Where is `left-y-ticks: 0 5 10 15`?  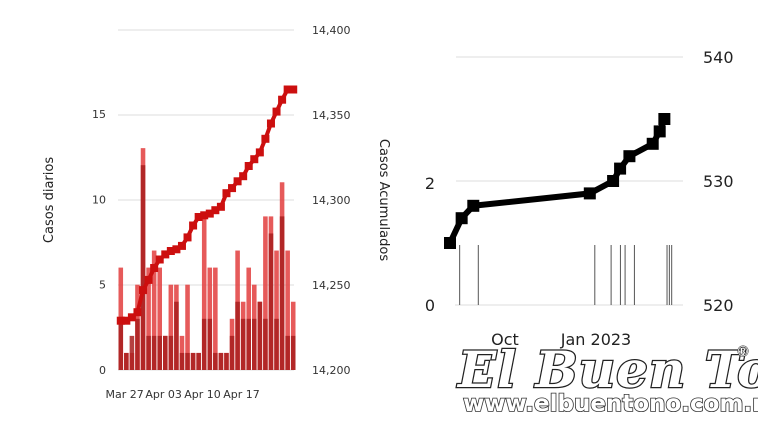
left-y-ticks: 0 5 10 15 is located at coordinates (99, 242).